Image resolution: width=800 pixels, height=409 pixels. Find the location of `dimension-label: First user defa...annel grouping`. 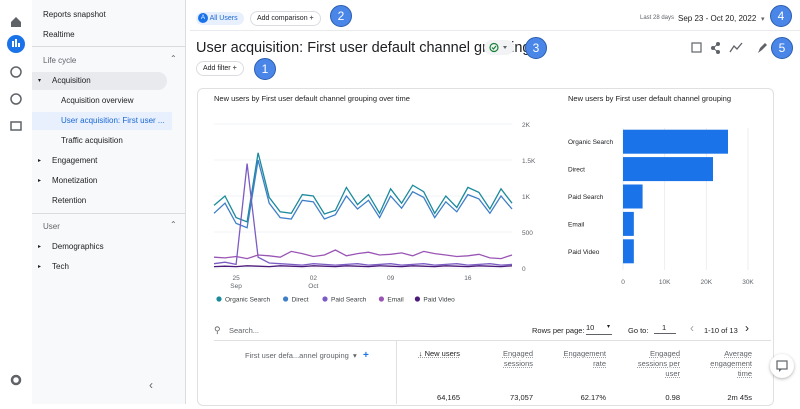

dimension-label: First user defa...annel grouping is located at coordinates (297, 355).